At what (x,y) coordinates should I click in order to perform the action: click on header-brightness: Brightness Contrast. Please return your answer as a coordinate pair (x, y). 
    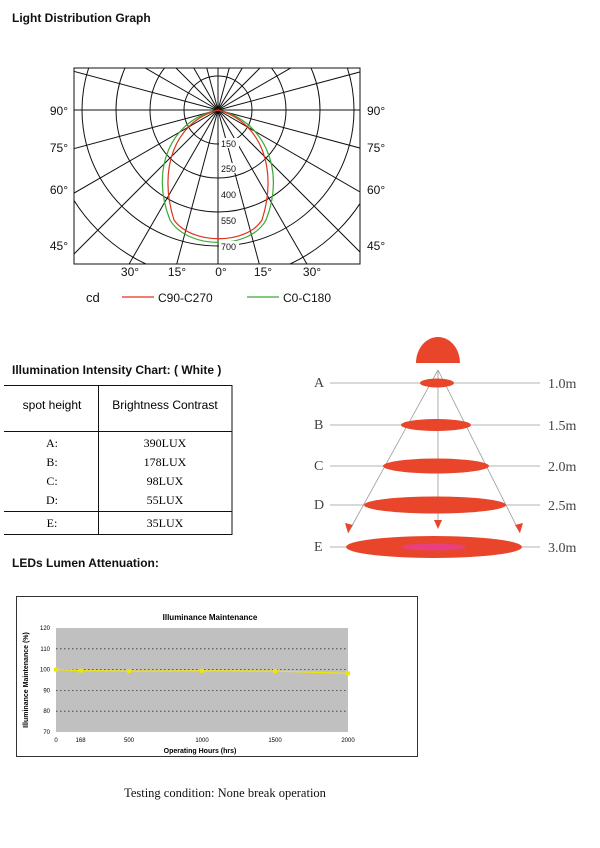
    Looking at the image, I should click on (165, 405).